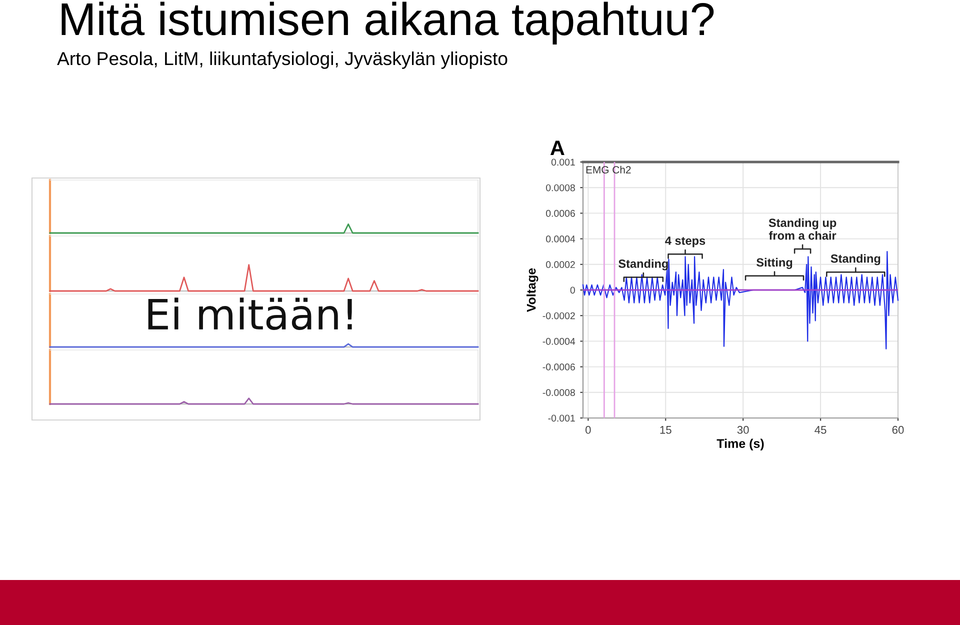 The image size is (960, 625). I want to click on chart-subtitle: Arto Pesola, LitM, liikuntafysiologi, Jyväskylän yliopisto, so click(282, 60).